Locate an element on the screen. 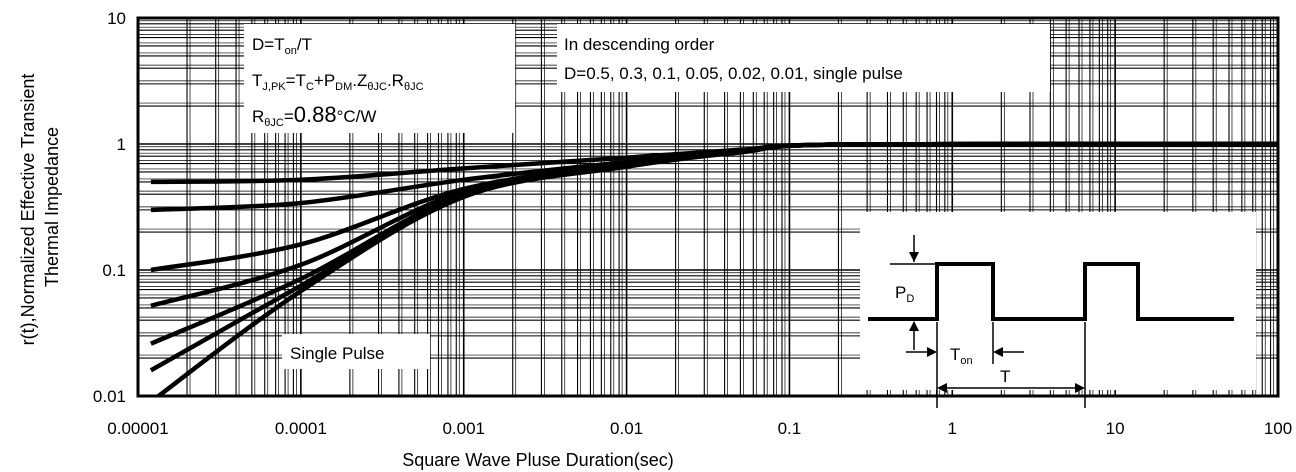 The image size is (1296, 472). x-tick-label: 100 is located at coordinates (1278, 428).